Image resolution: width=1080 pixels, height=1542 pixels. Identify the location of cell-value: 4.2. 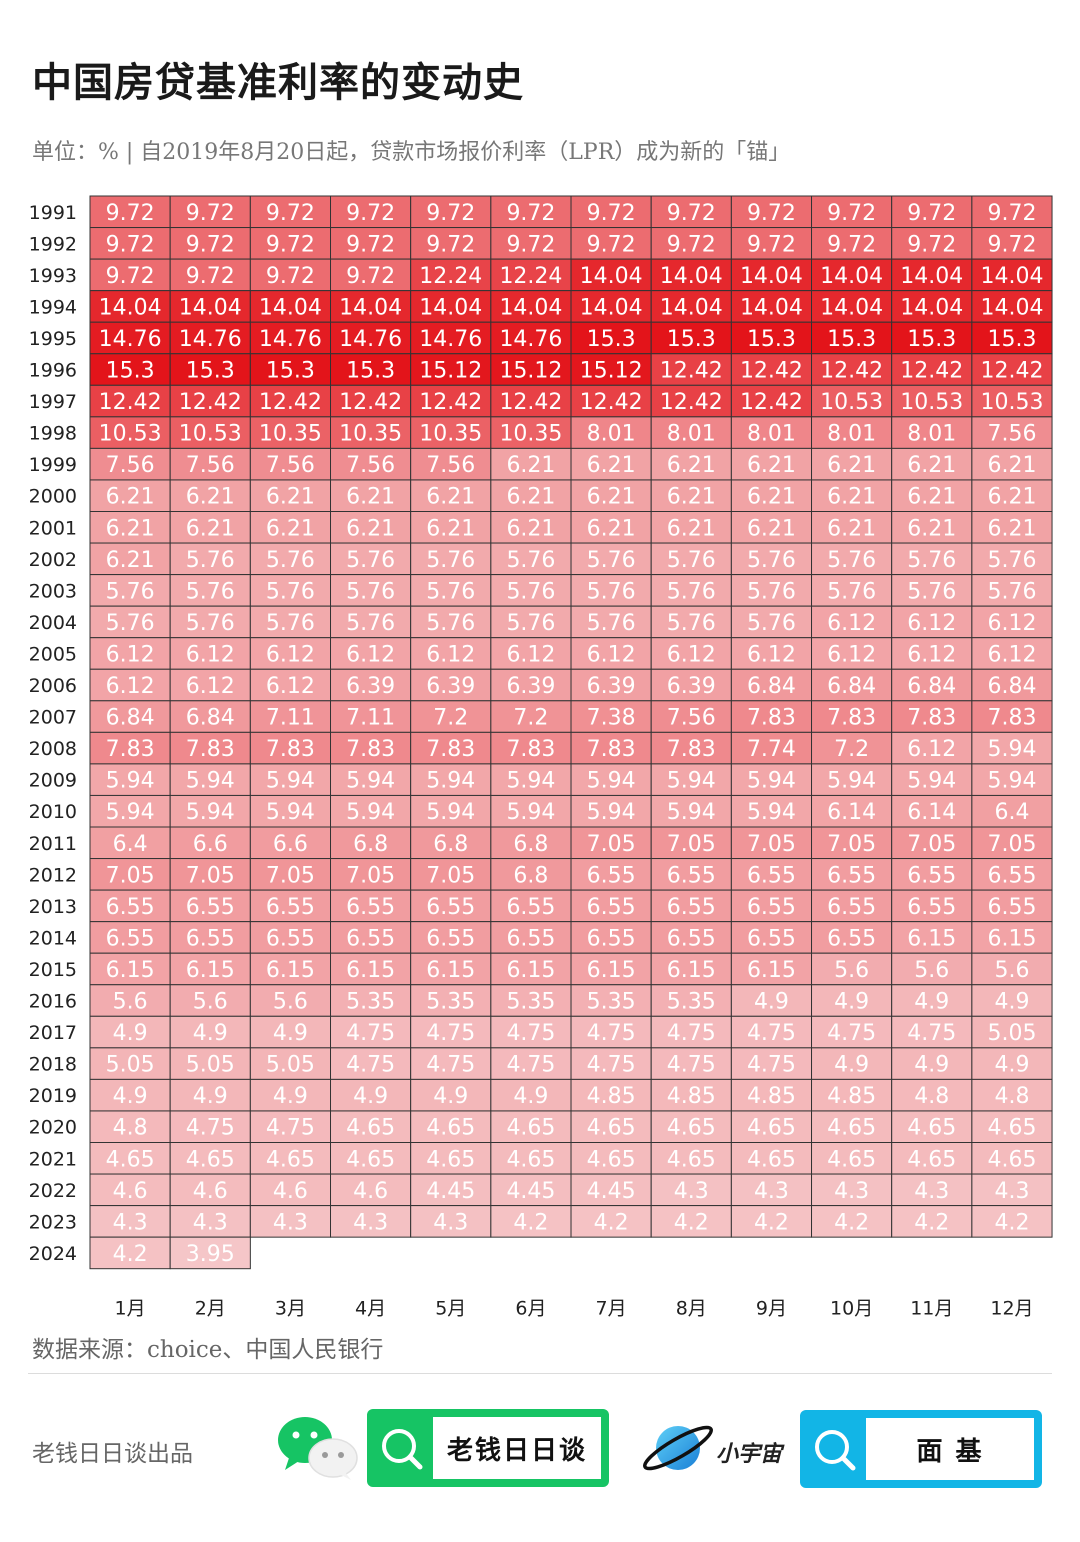
(1011, 1222).